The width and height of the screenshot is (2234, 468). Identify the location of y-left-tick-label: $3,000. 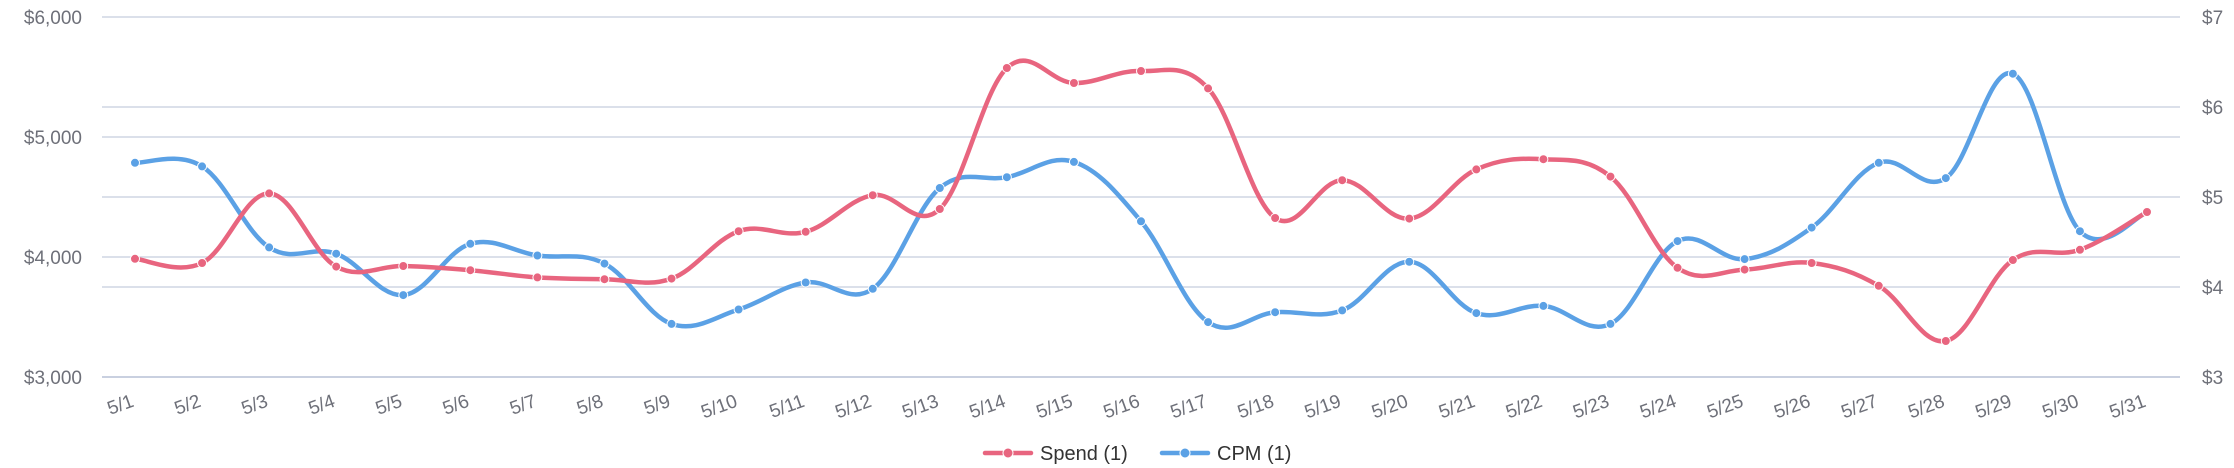
(53, 378).